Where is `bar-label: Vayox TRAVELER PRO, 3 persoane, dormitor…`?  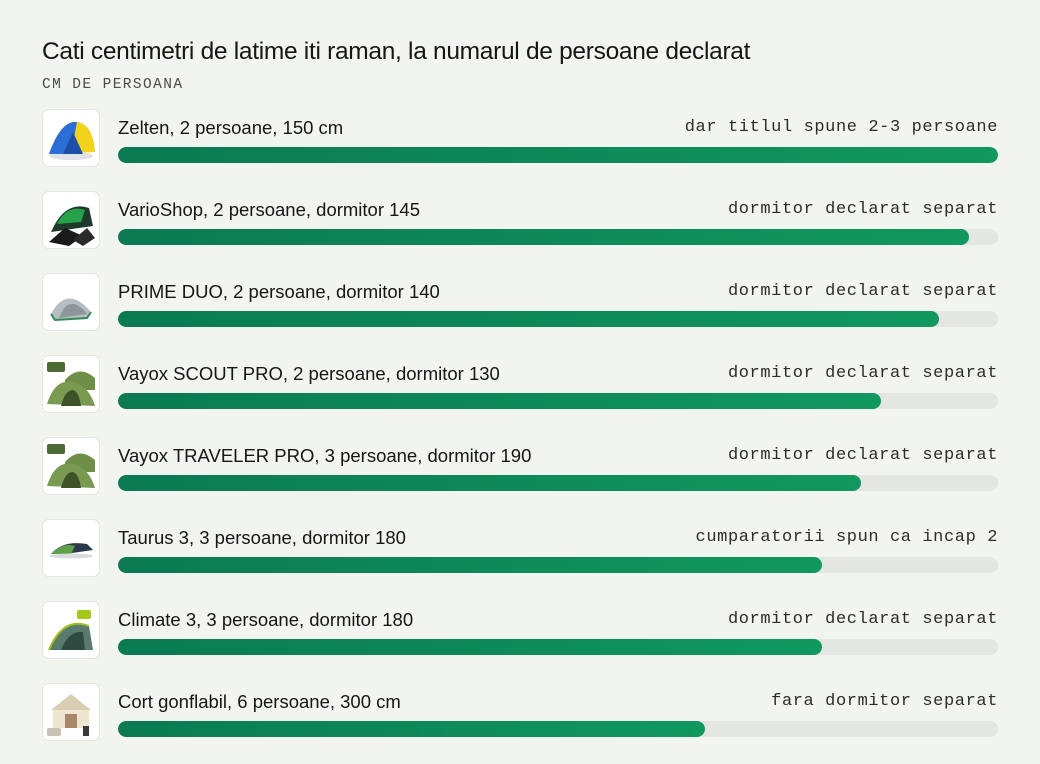 bar-label: Vayox TRAVELER PRO, 3 persoane, dormitor… is located at coordinates (325, 455).